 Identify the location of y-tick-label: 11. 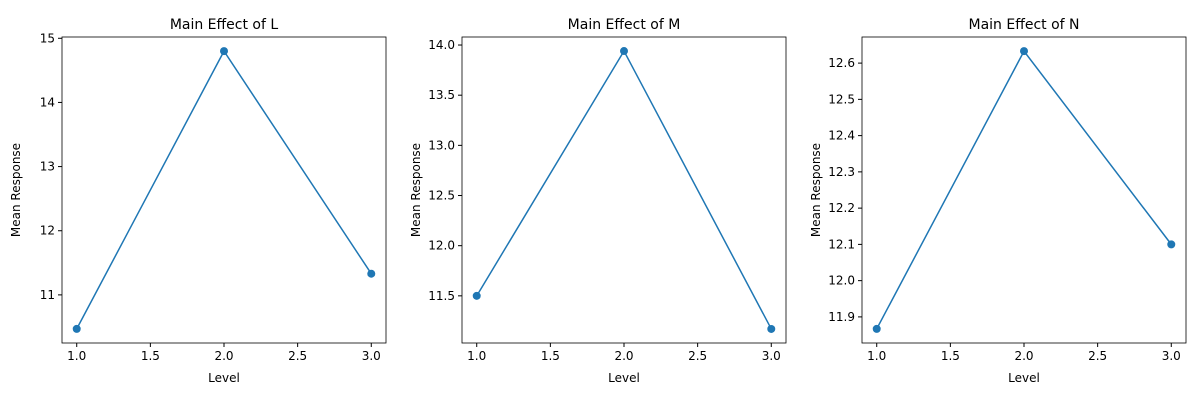
(47, 295).